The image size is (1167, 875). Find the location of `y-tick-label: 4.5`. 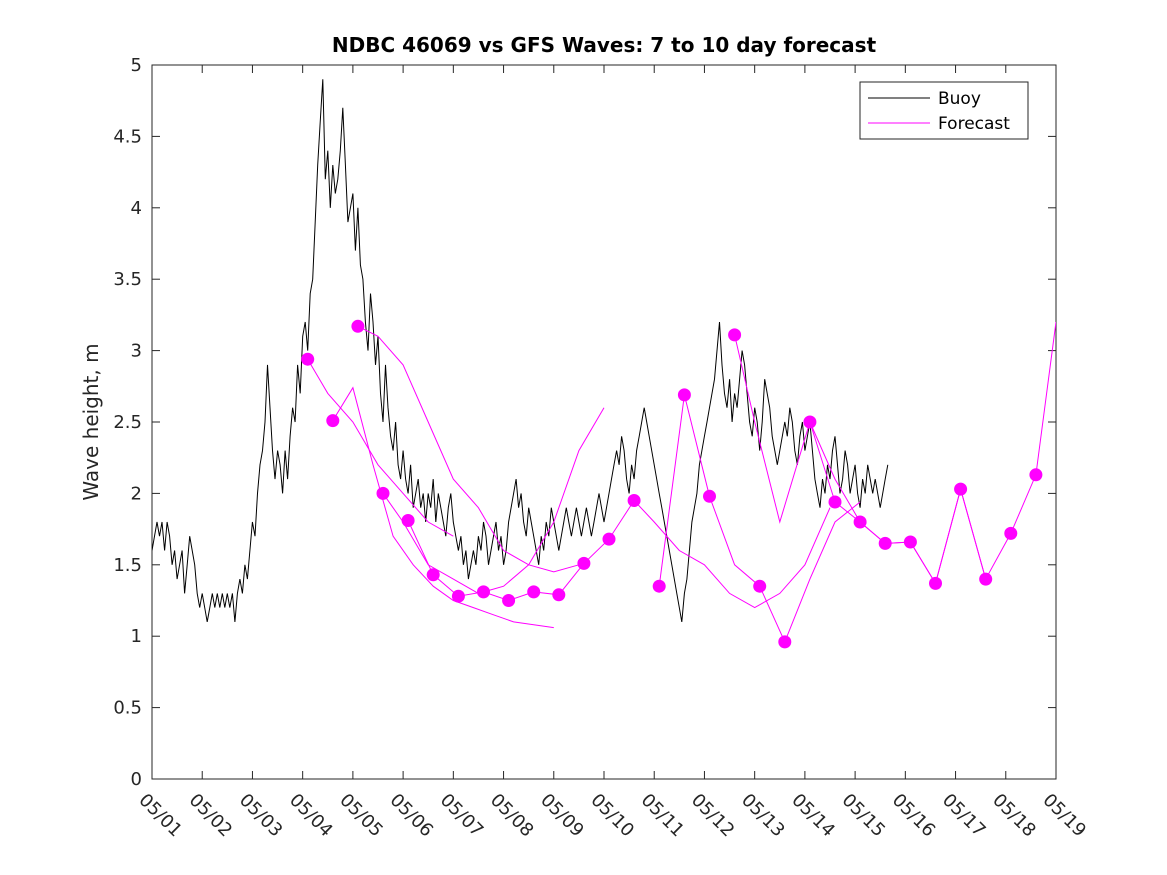

y-tick-label: 4.5 is located at coordinates (127, 136).